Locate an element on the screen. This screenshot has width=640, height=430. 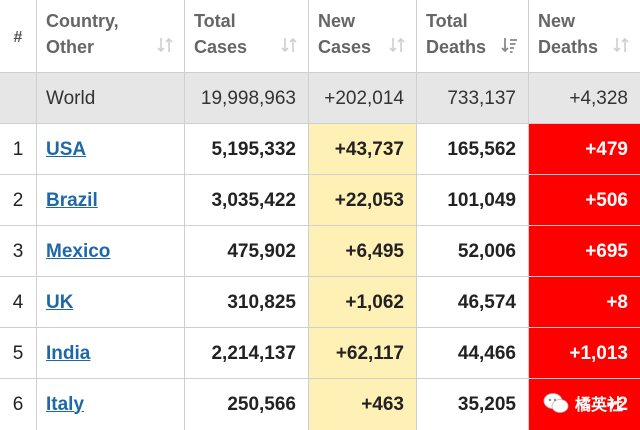
new-cases-cell: +1,062 is located at coordinates (362, 302).